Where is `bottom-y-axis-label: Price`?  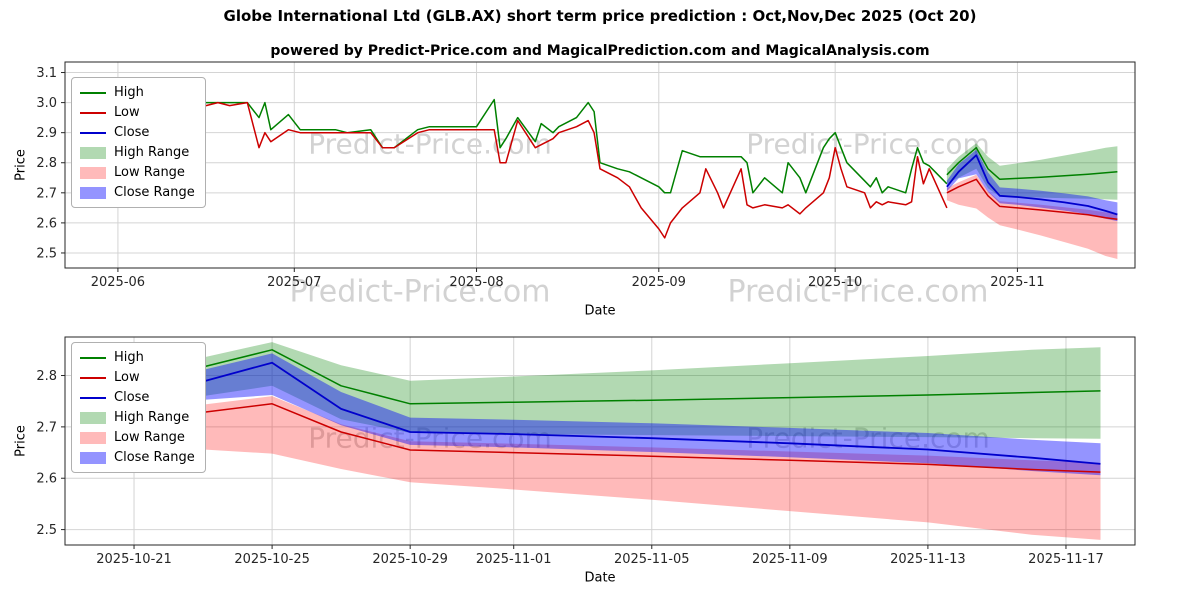
bottom-y-axis-label: Price is located at coordinates (21, 441).